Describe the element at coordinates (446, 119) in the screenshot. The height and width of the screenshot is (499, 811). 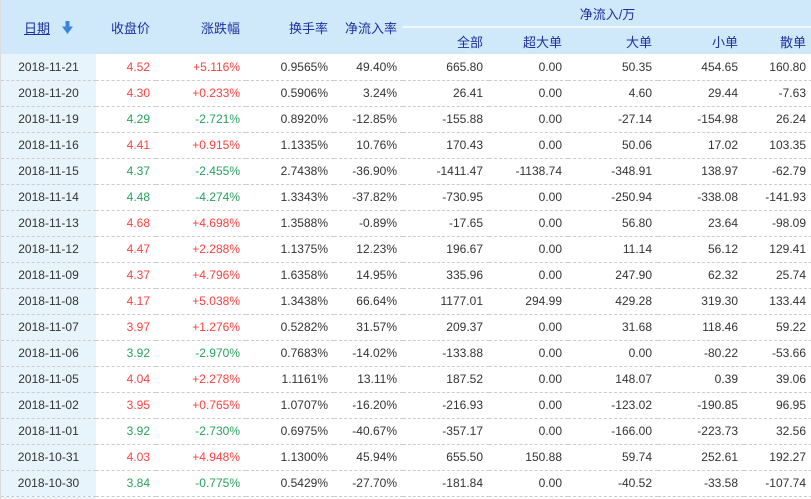
I see `flow-all-cell: -155.88` at that location.